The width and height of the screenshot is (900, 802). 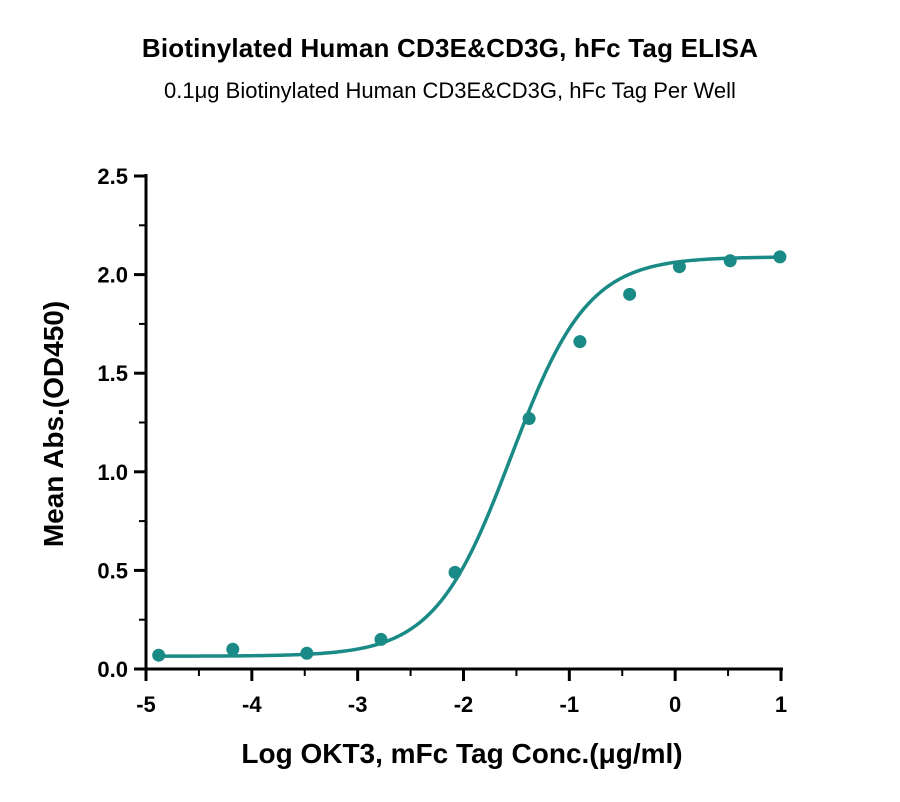 I want to click on y-tick-label: 2.0, so click(x=112, y=275).